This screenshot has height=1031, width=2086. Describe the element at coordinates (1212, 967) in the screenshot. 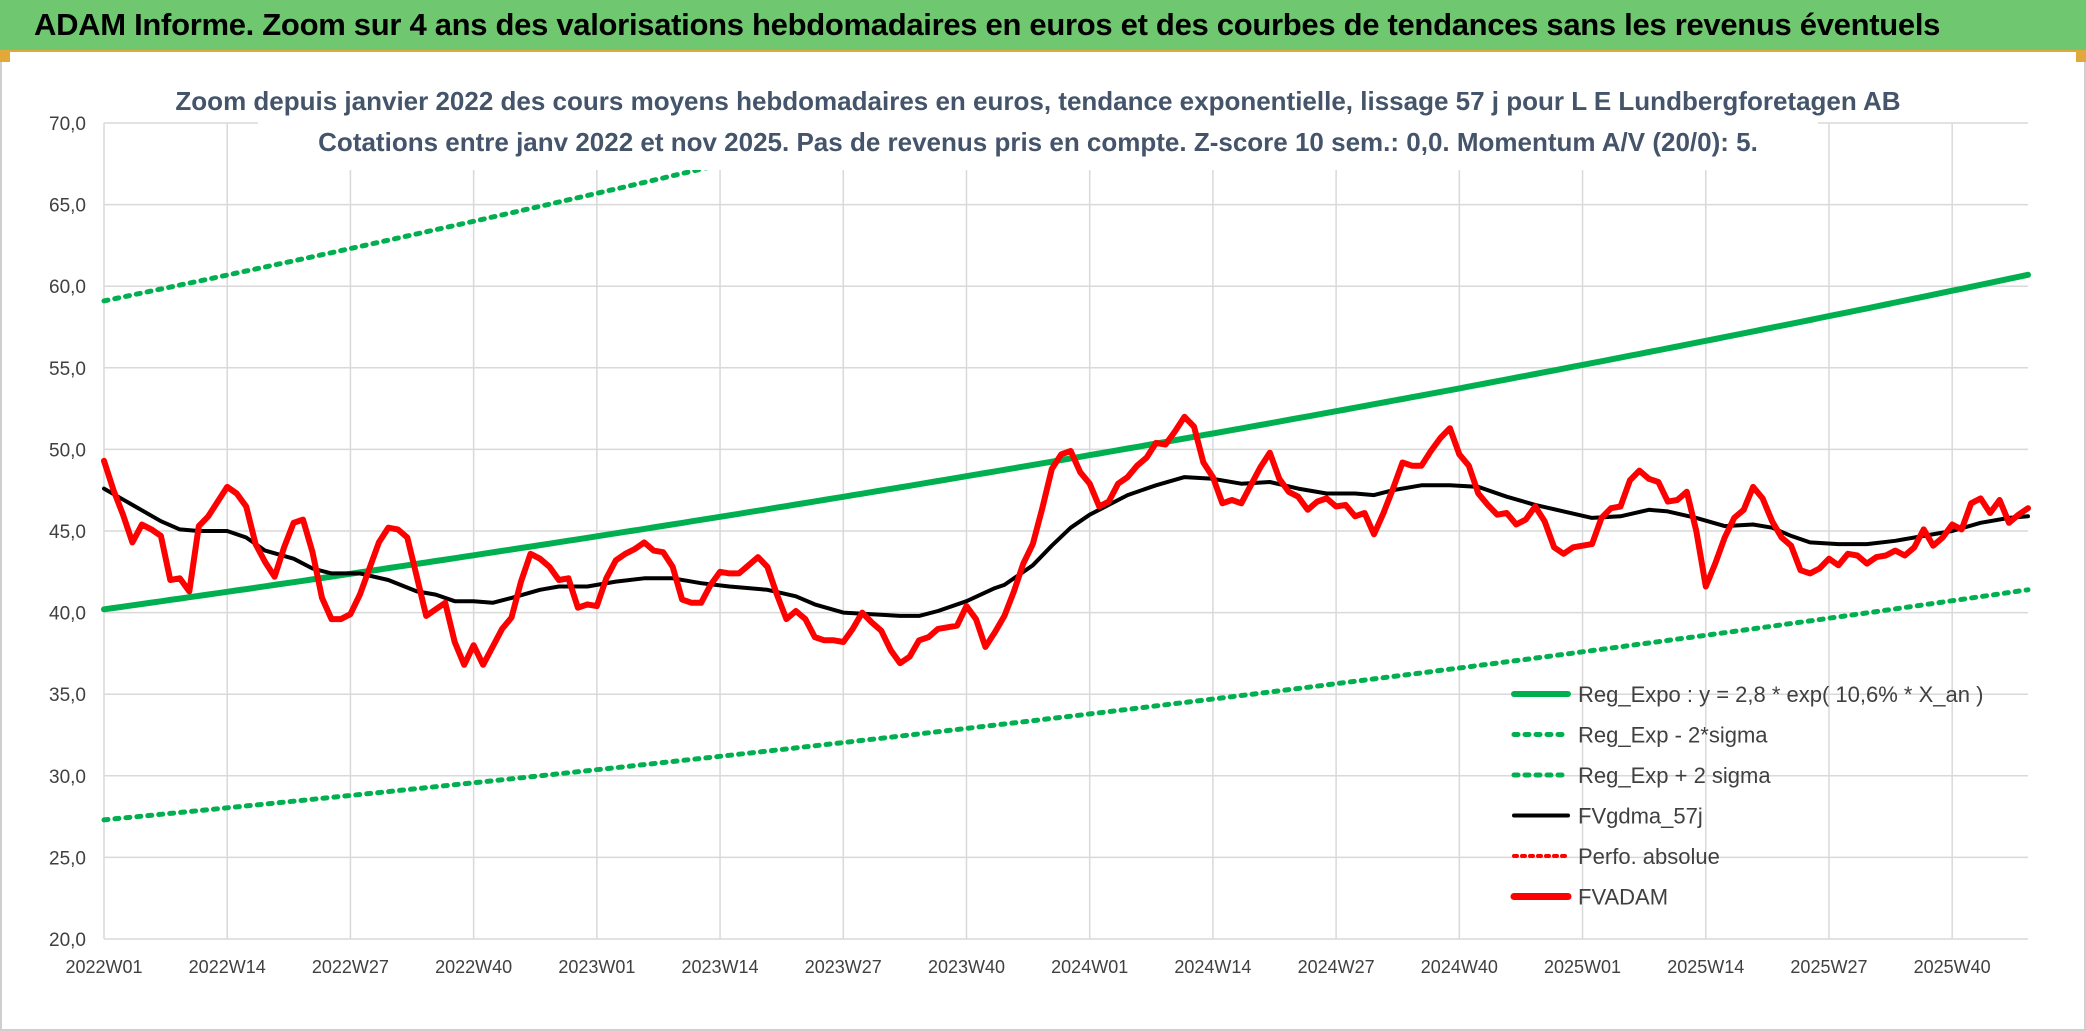

I see `x-tick-label: 2024W14` at that location.